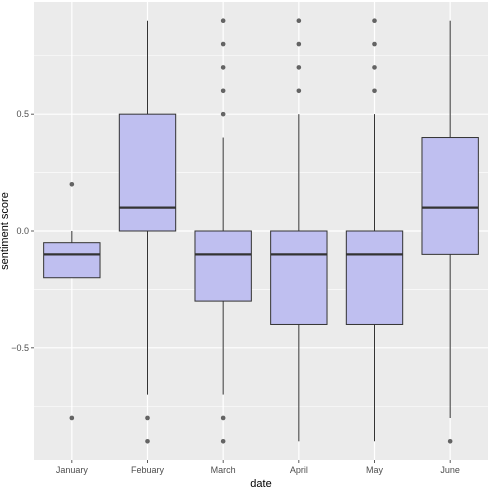 Image resolution: width=490 pixels, height=488 pixels. What do you see at coordinates (223, 470) in the screenshot?
I see `x-tick-label: March` at bounding box center [223, 470].